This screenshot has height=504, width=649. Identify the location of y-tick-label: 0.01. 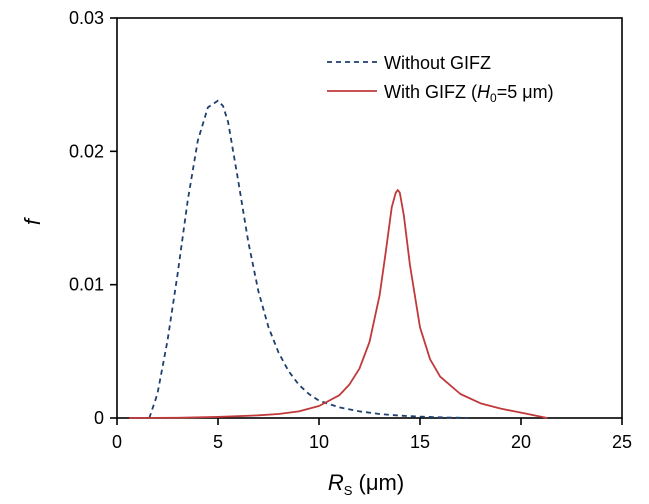
(86, 285).